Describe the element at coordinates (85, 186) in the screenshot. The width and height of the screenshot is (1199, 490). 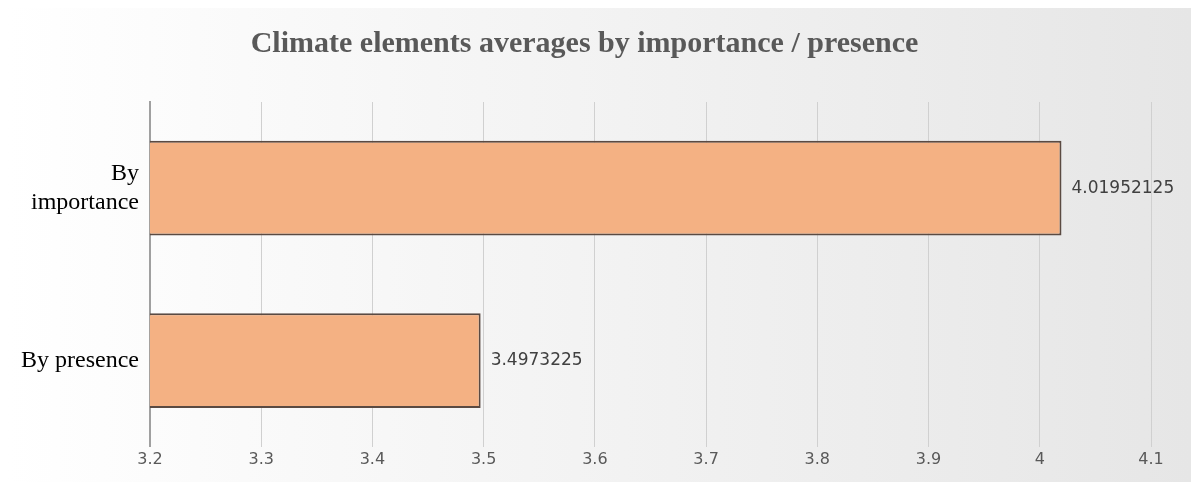
I see `y-tick-label: By importance` at that location.